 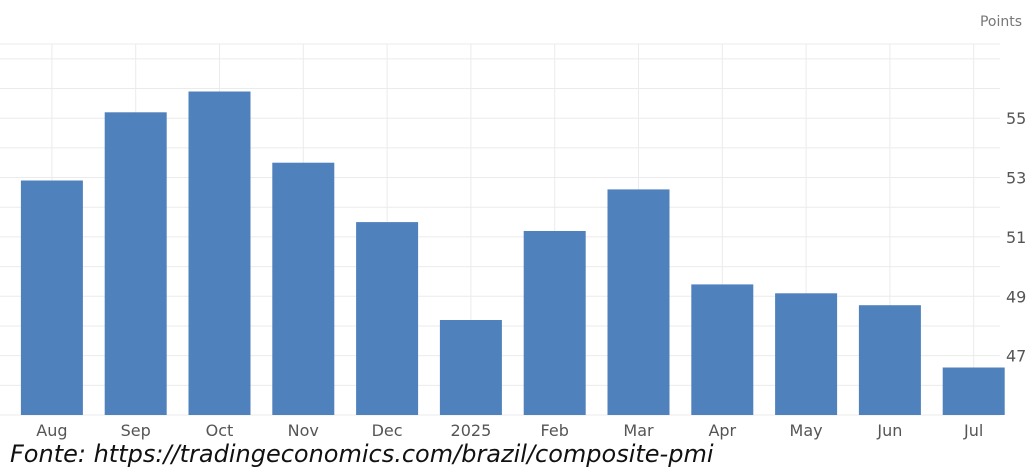 What do you see at coordinates (554, 323) in the screenshot?
I see `bar-feb` at bounding box center [554, 323].